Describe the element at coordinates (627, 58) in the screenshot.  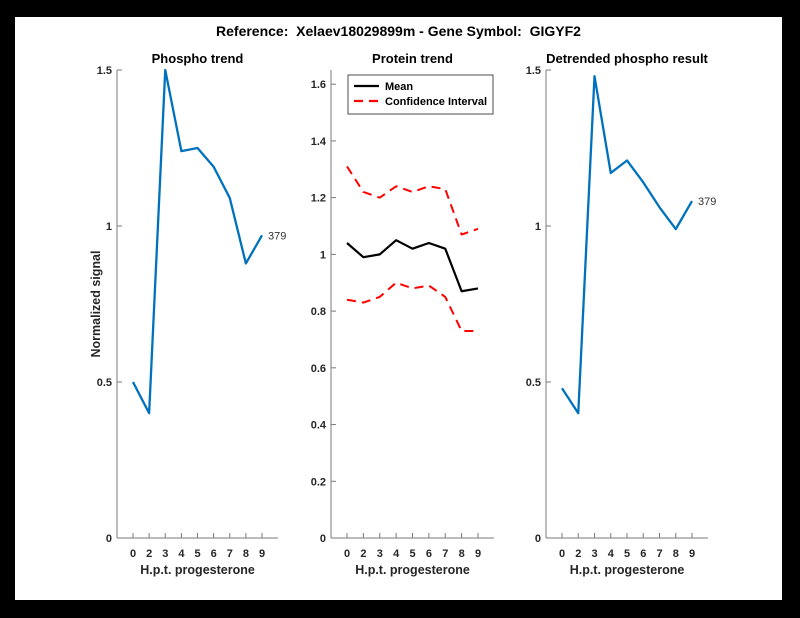
I see `subplot-title: Detrended phospho result` at that location.